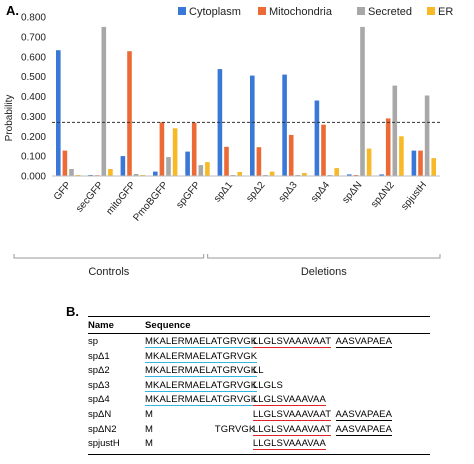 The image size is (474, 464). Describe the element at coordinates (99, 371) in the screenshot. I see `row-name: spΔ2` at that location.